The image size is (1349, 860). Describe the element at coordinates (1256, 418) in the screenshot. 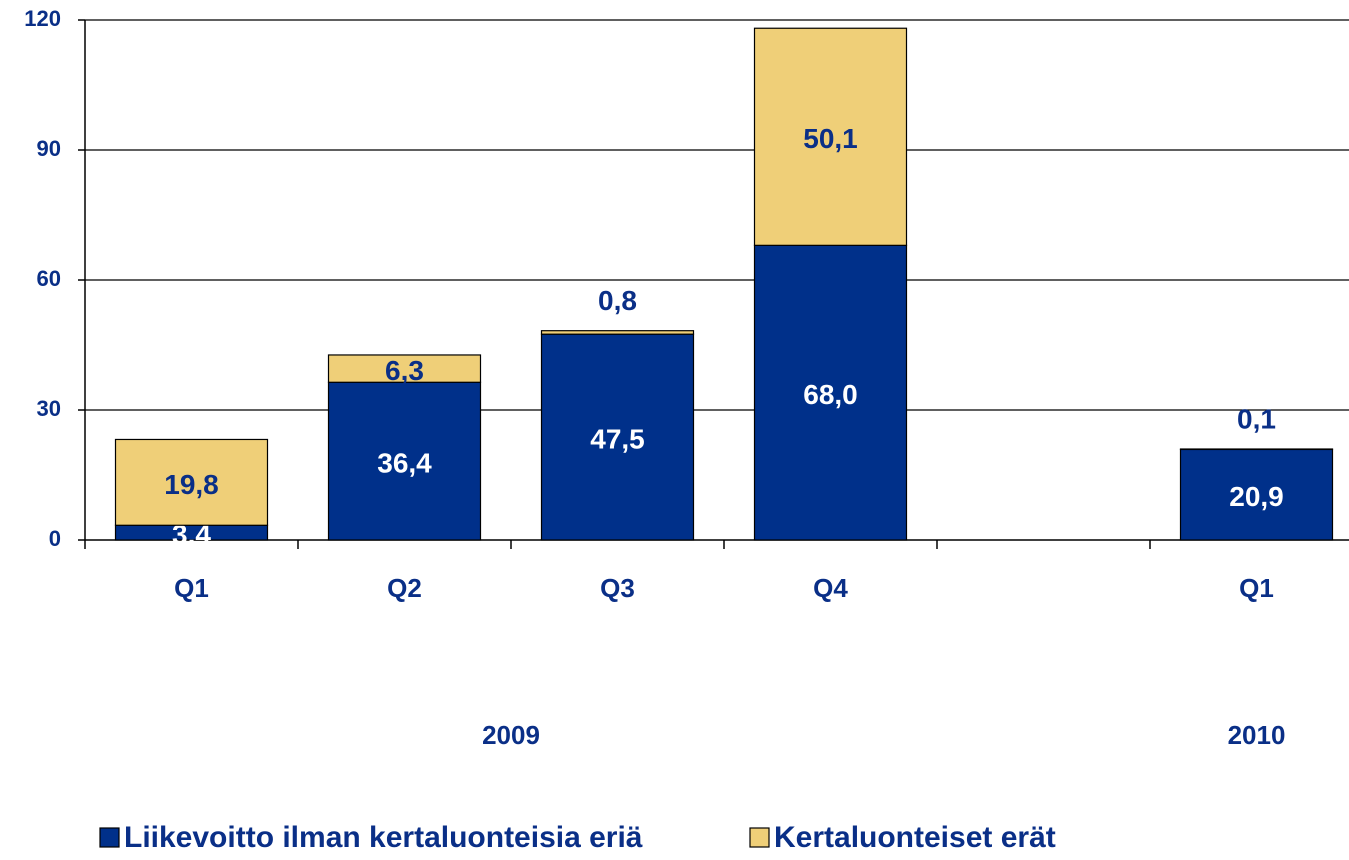

I see `value-label: 0,1` at that location.